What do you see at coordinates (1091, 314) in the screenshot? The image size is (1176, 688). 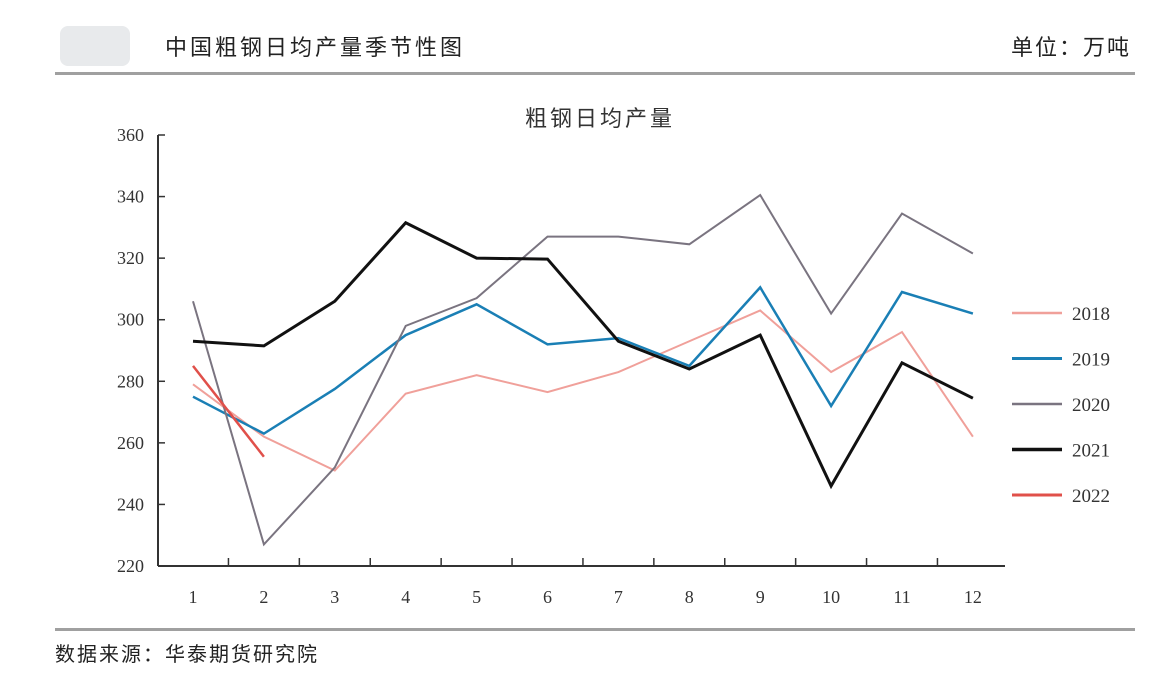 I see `legend-label: 2018` at bounding box center [1091, 314].